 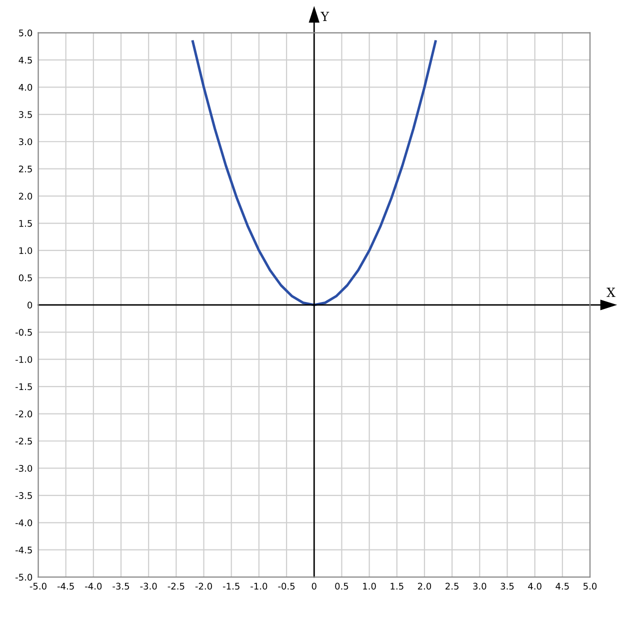 What do you see at coordinates (65, 586) in the screenshot?
I see `x-tick-label: -4.5` at bounding box center [65, 586].